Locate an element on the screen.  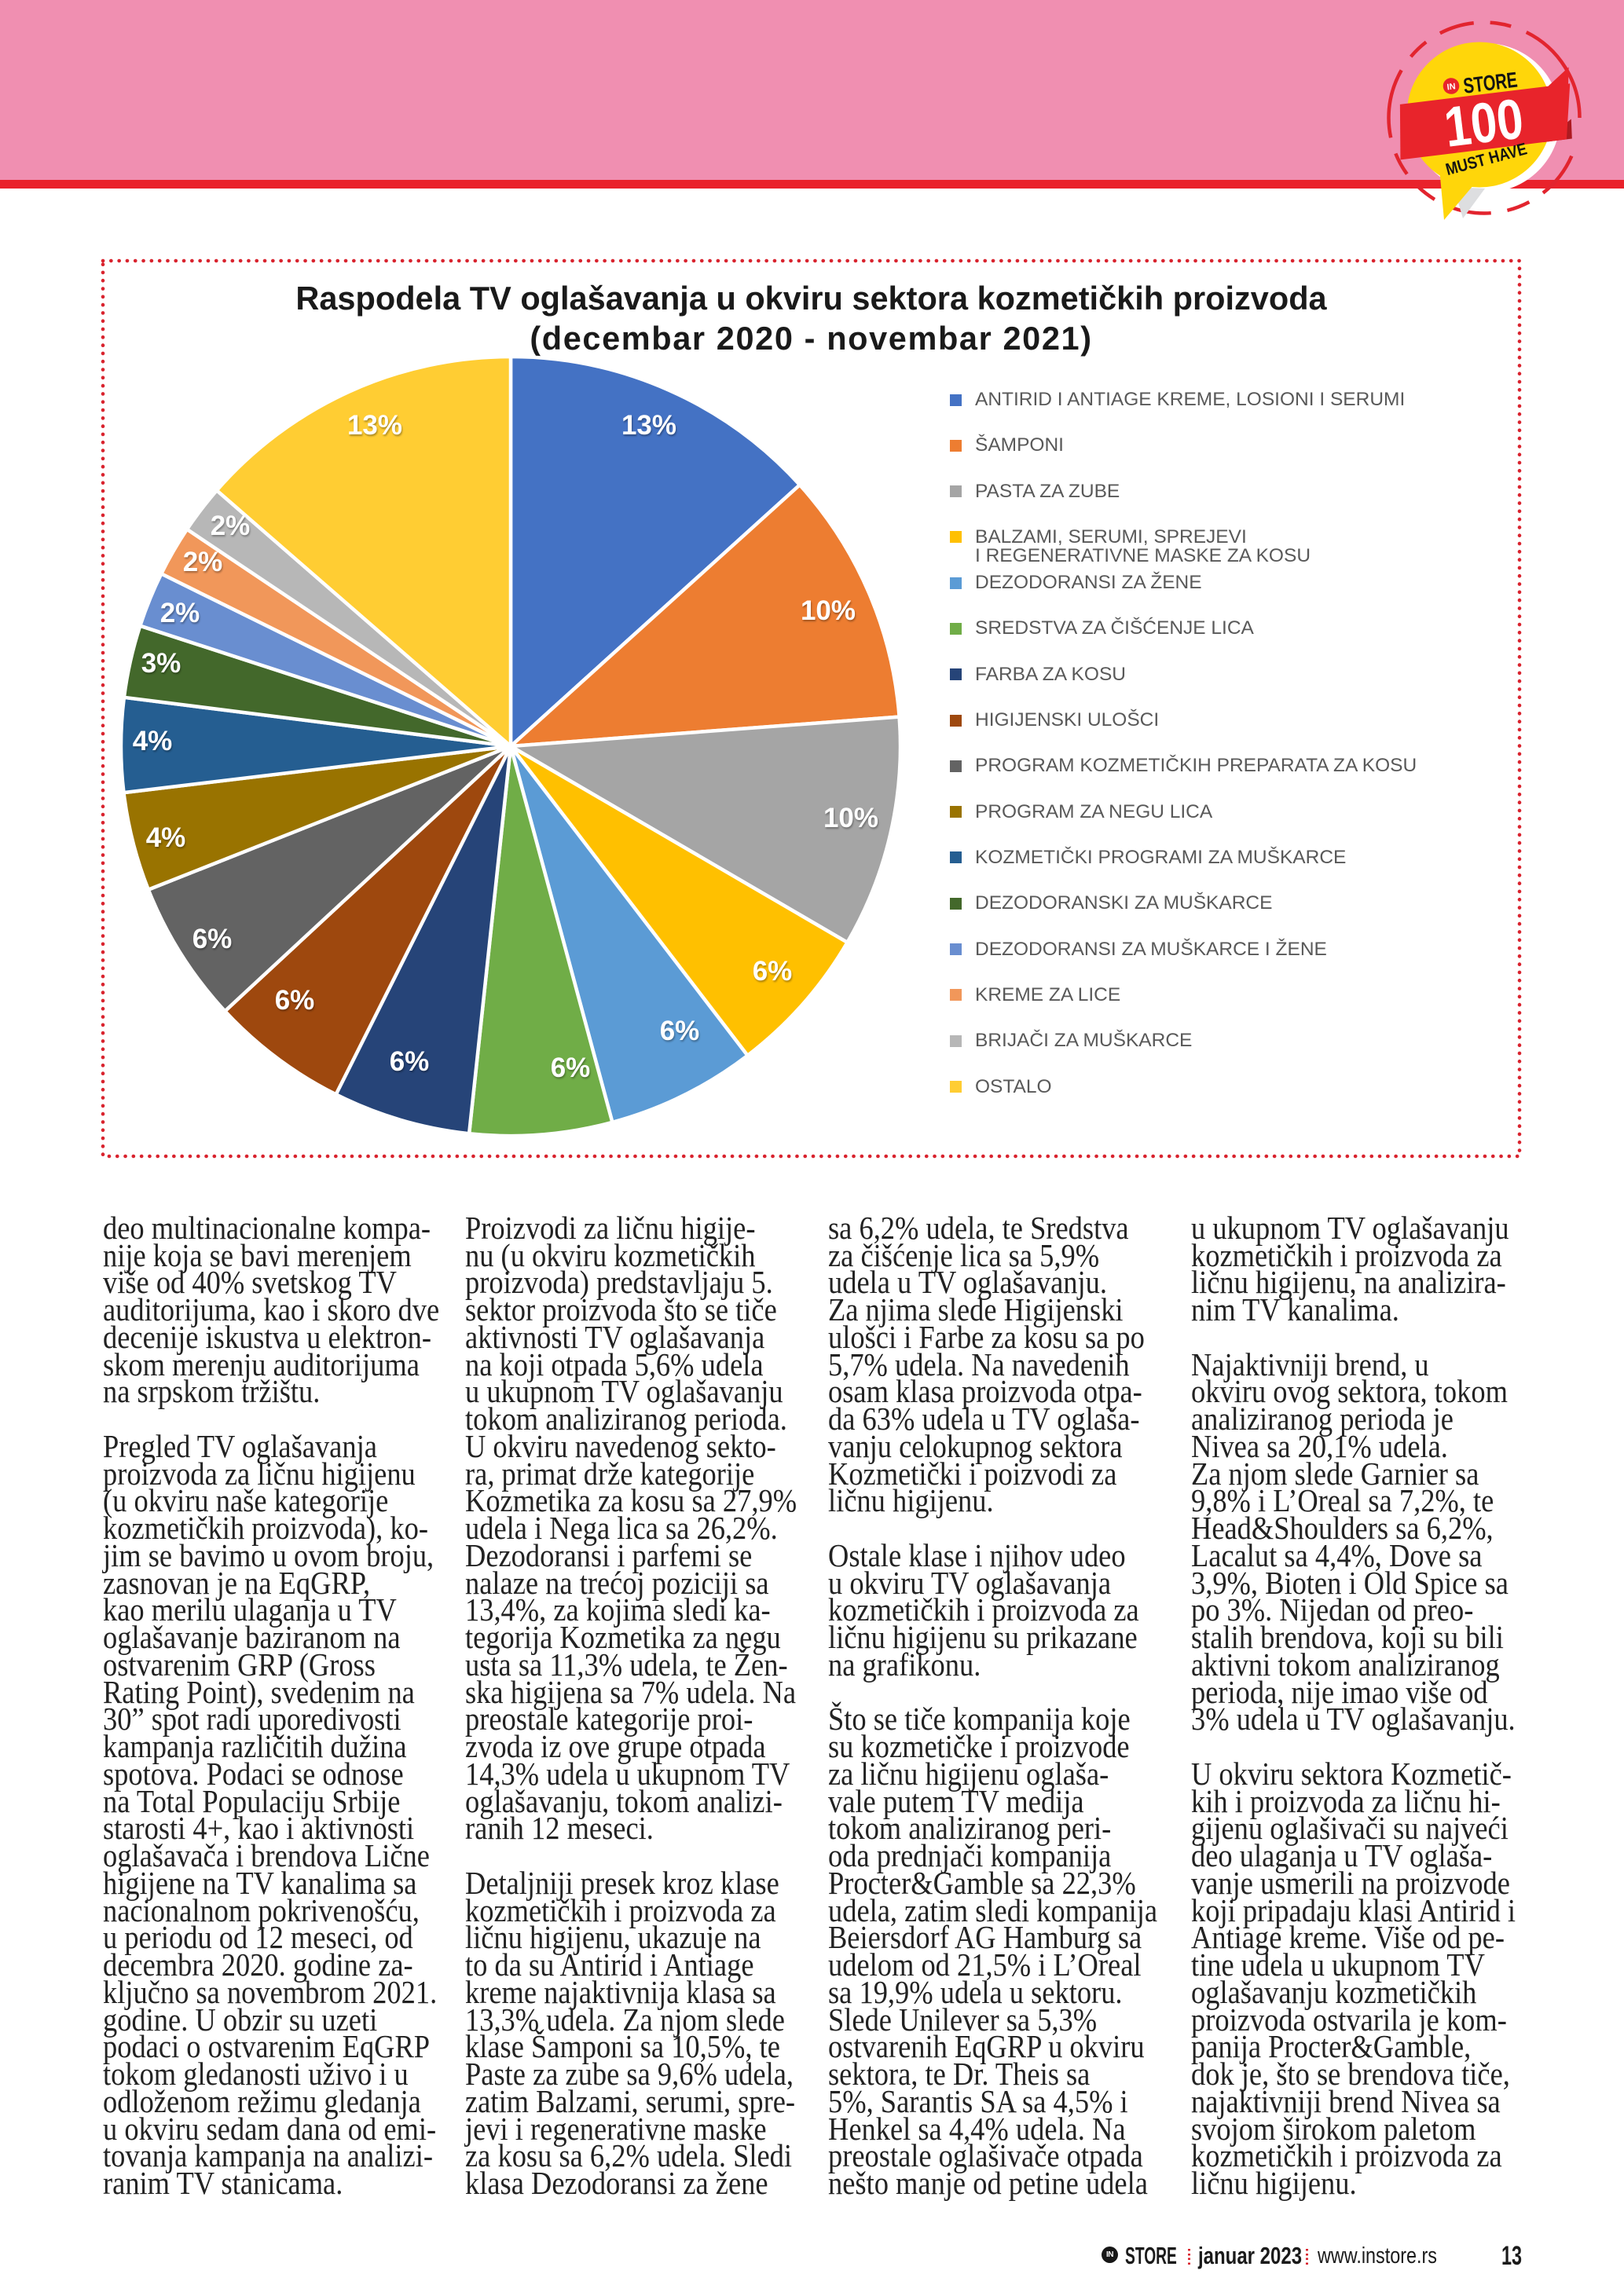
svg-text: 3% is located at coordinates (161, 663).